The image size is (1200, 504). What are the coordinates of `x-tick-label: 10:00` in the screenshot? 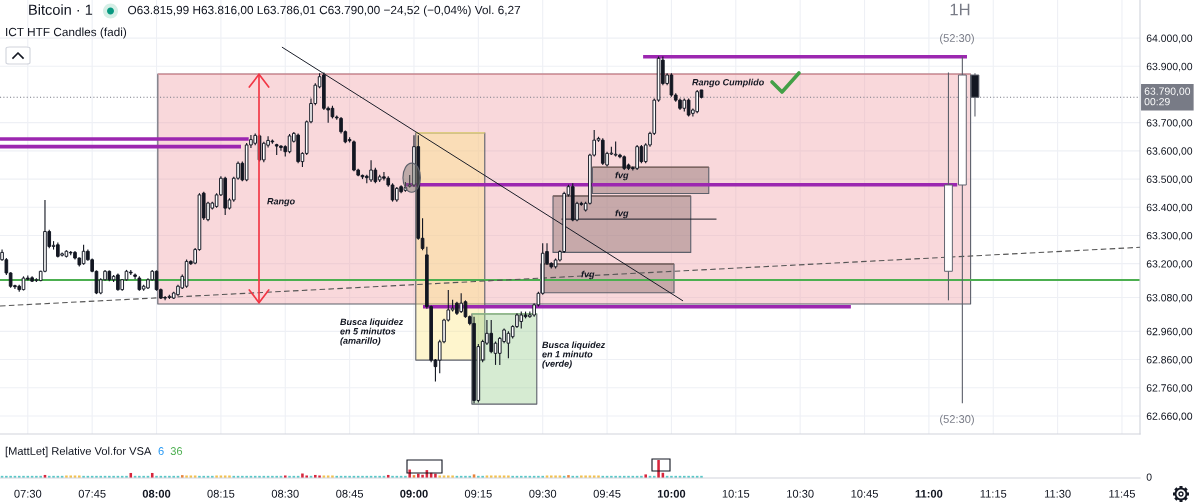 It's located at (671, 493).